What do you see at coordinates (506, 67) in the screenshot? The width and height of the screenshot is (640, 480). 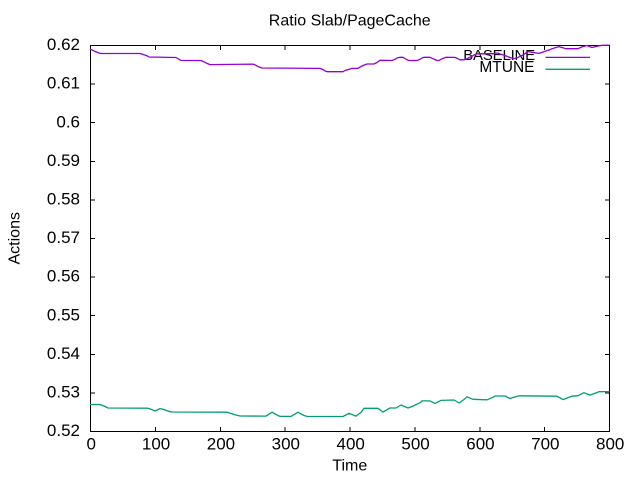 I see `svg-text: MTUNE` at bounding box center [506, 67].